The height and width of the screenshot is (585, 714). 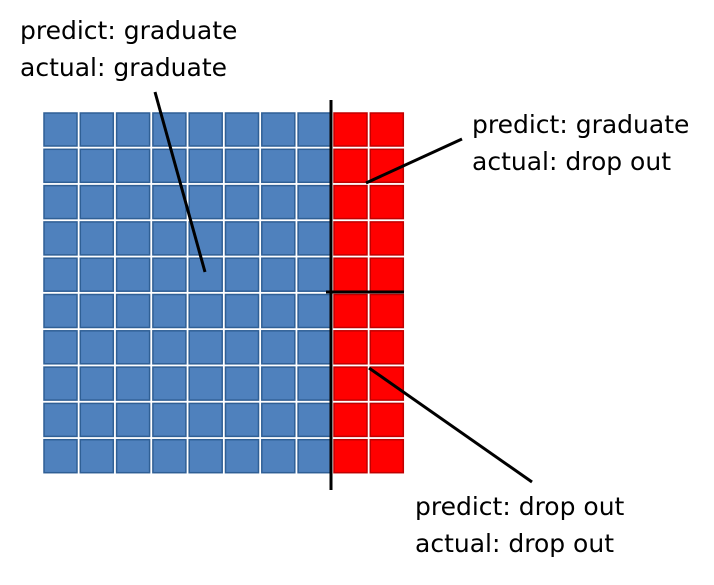 What do you see at coordinates (414, 161) in the screenshot?
I see `pointer-line-top-right` at bounding box center [414, 161].